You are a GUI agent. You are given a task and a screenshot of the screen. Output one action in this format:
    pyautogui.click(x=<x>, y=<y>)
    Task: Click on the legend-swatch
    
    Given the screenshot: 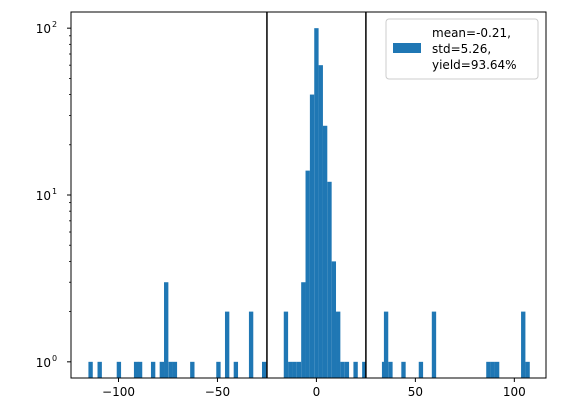 What is the action you would take?
    pyautogui.click(x=407, y=48)
    